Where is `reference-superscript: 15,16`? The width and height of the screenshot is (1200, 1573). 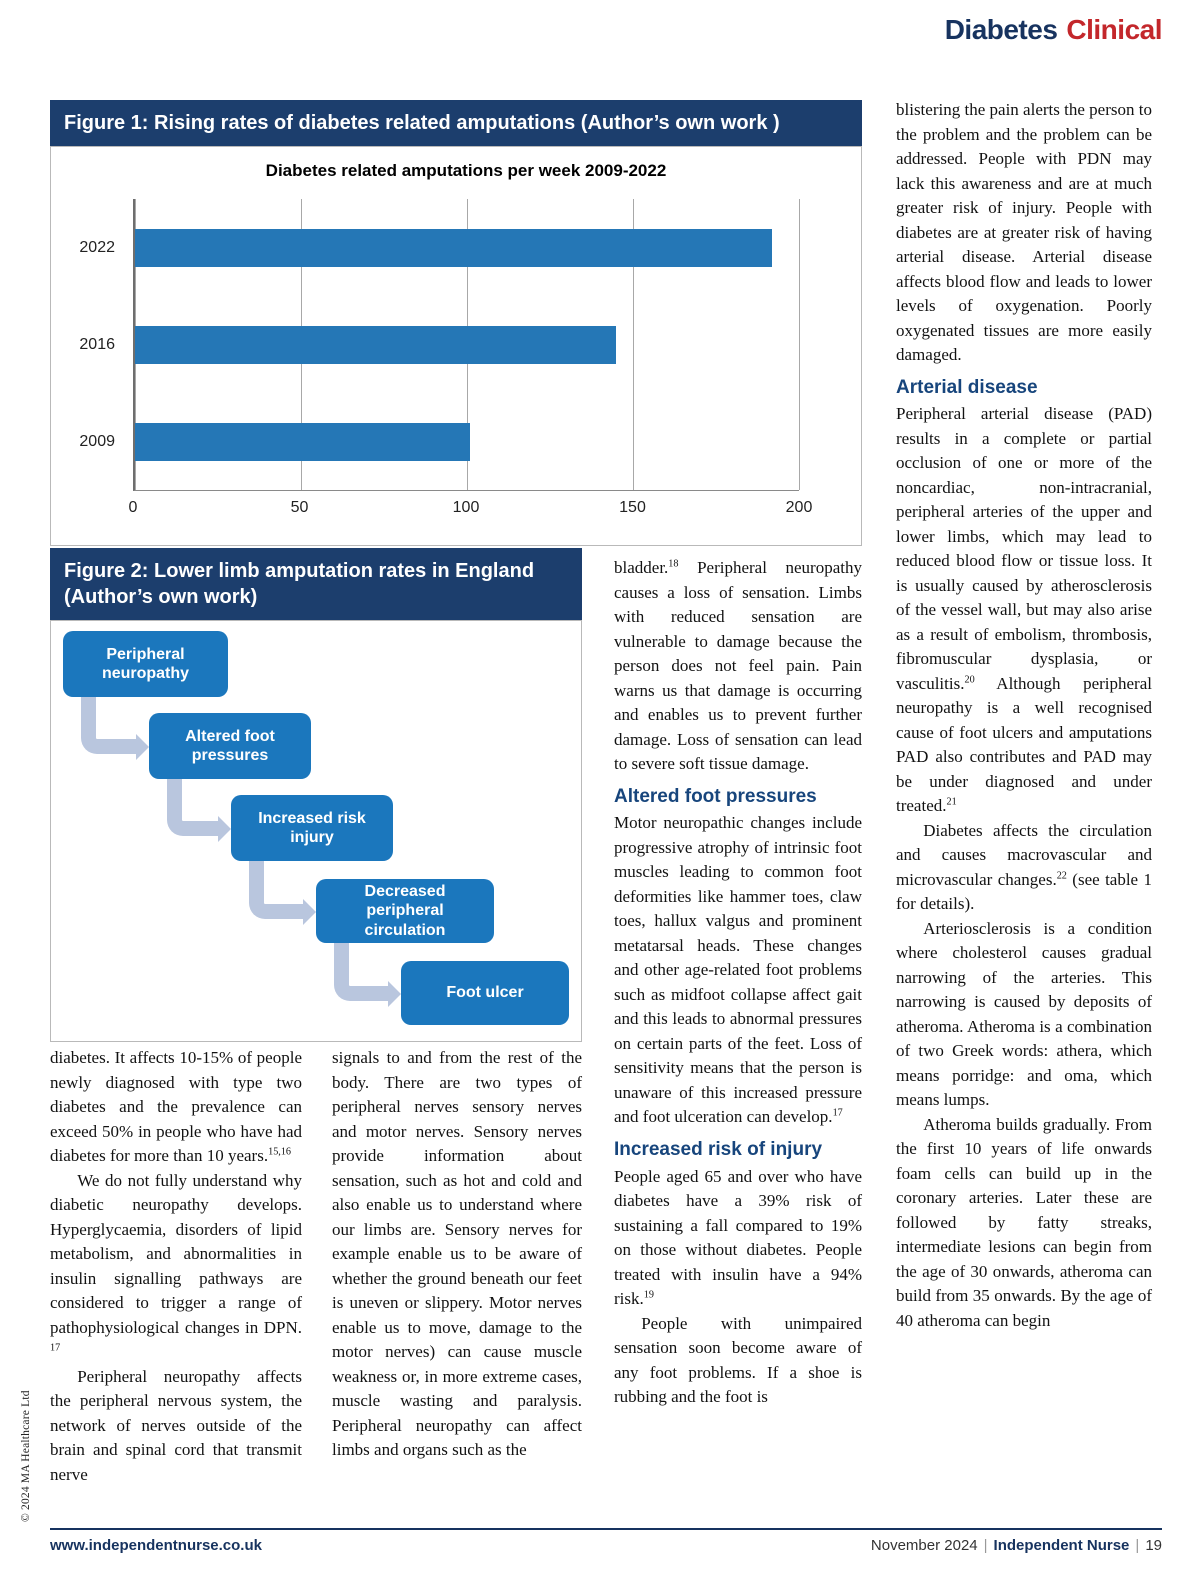
reference-superscript: 15,16 is located at coordinates (280, 1152).